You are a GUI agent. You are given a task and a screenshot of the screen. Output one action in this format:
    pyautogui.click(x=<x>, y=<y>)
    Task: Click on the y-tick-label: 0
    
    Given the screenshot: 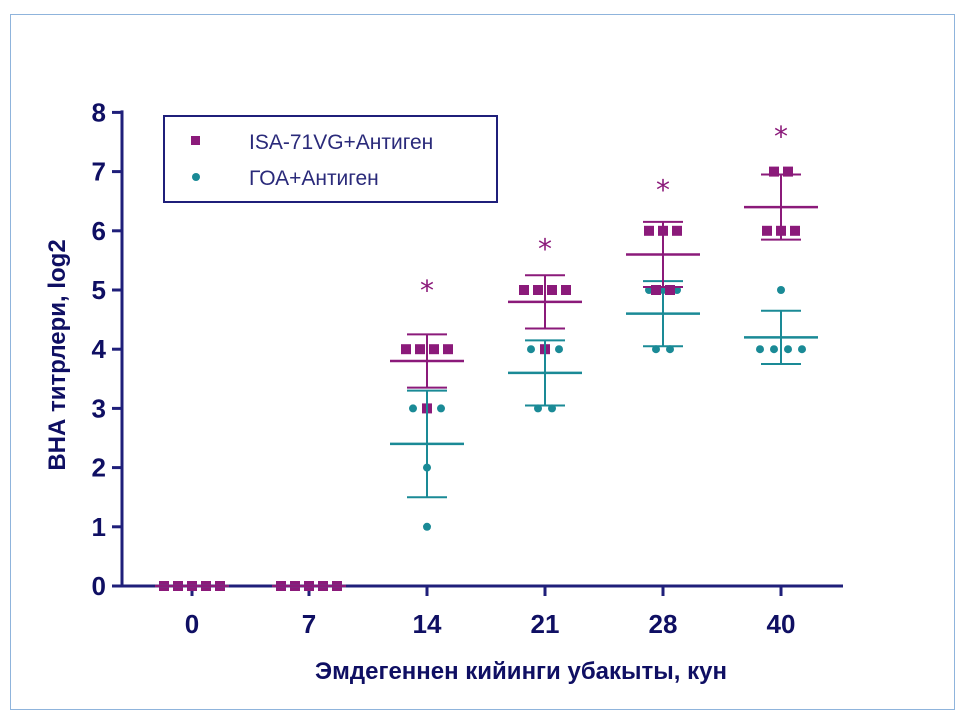 What is the action you would take?
    pyautogui.click(x=99, y=586)
    